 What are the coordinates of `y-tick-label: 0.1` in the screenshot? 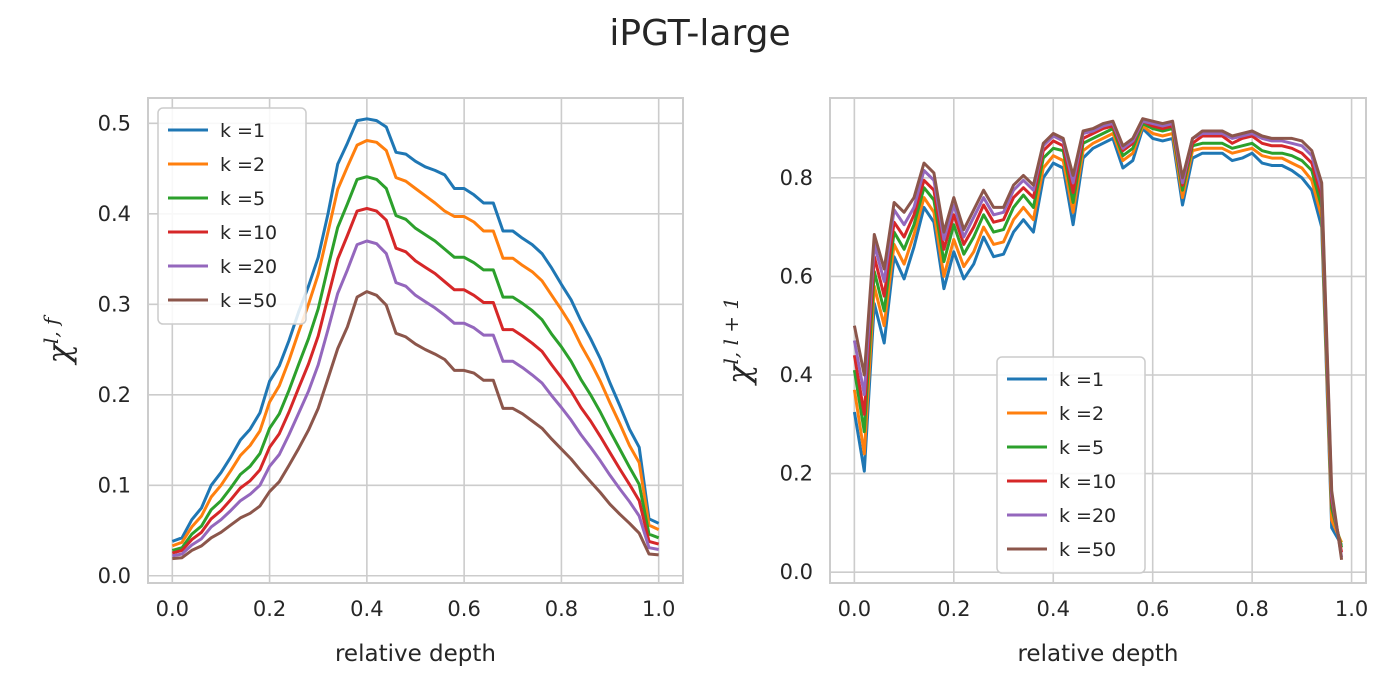 It's located at (114, 485).